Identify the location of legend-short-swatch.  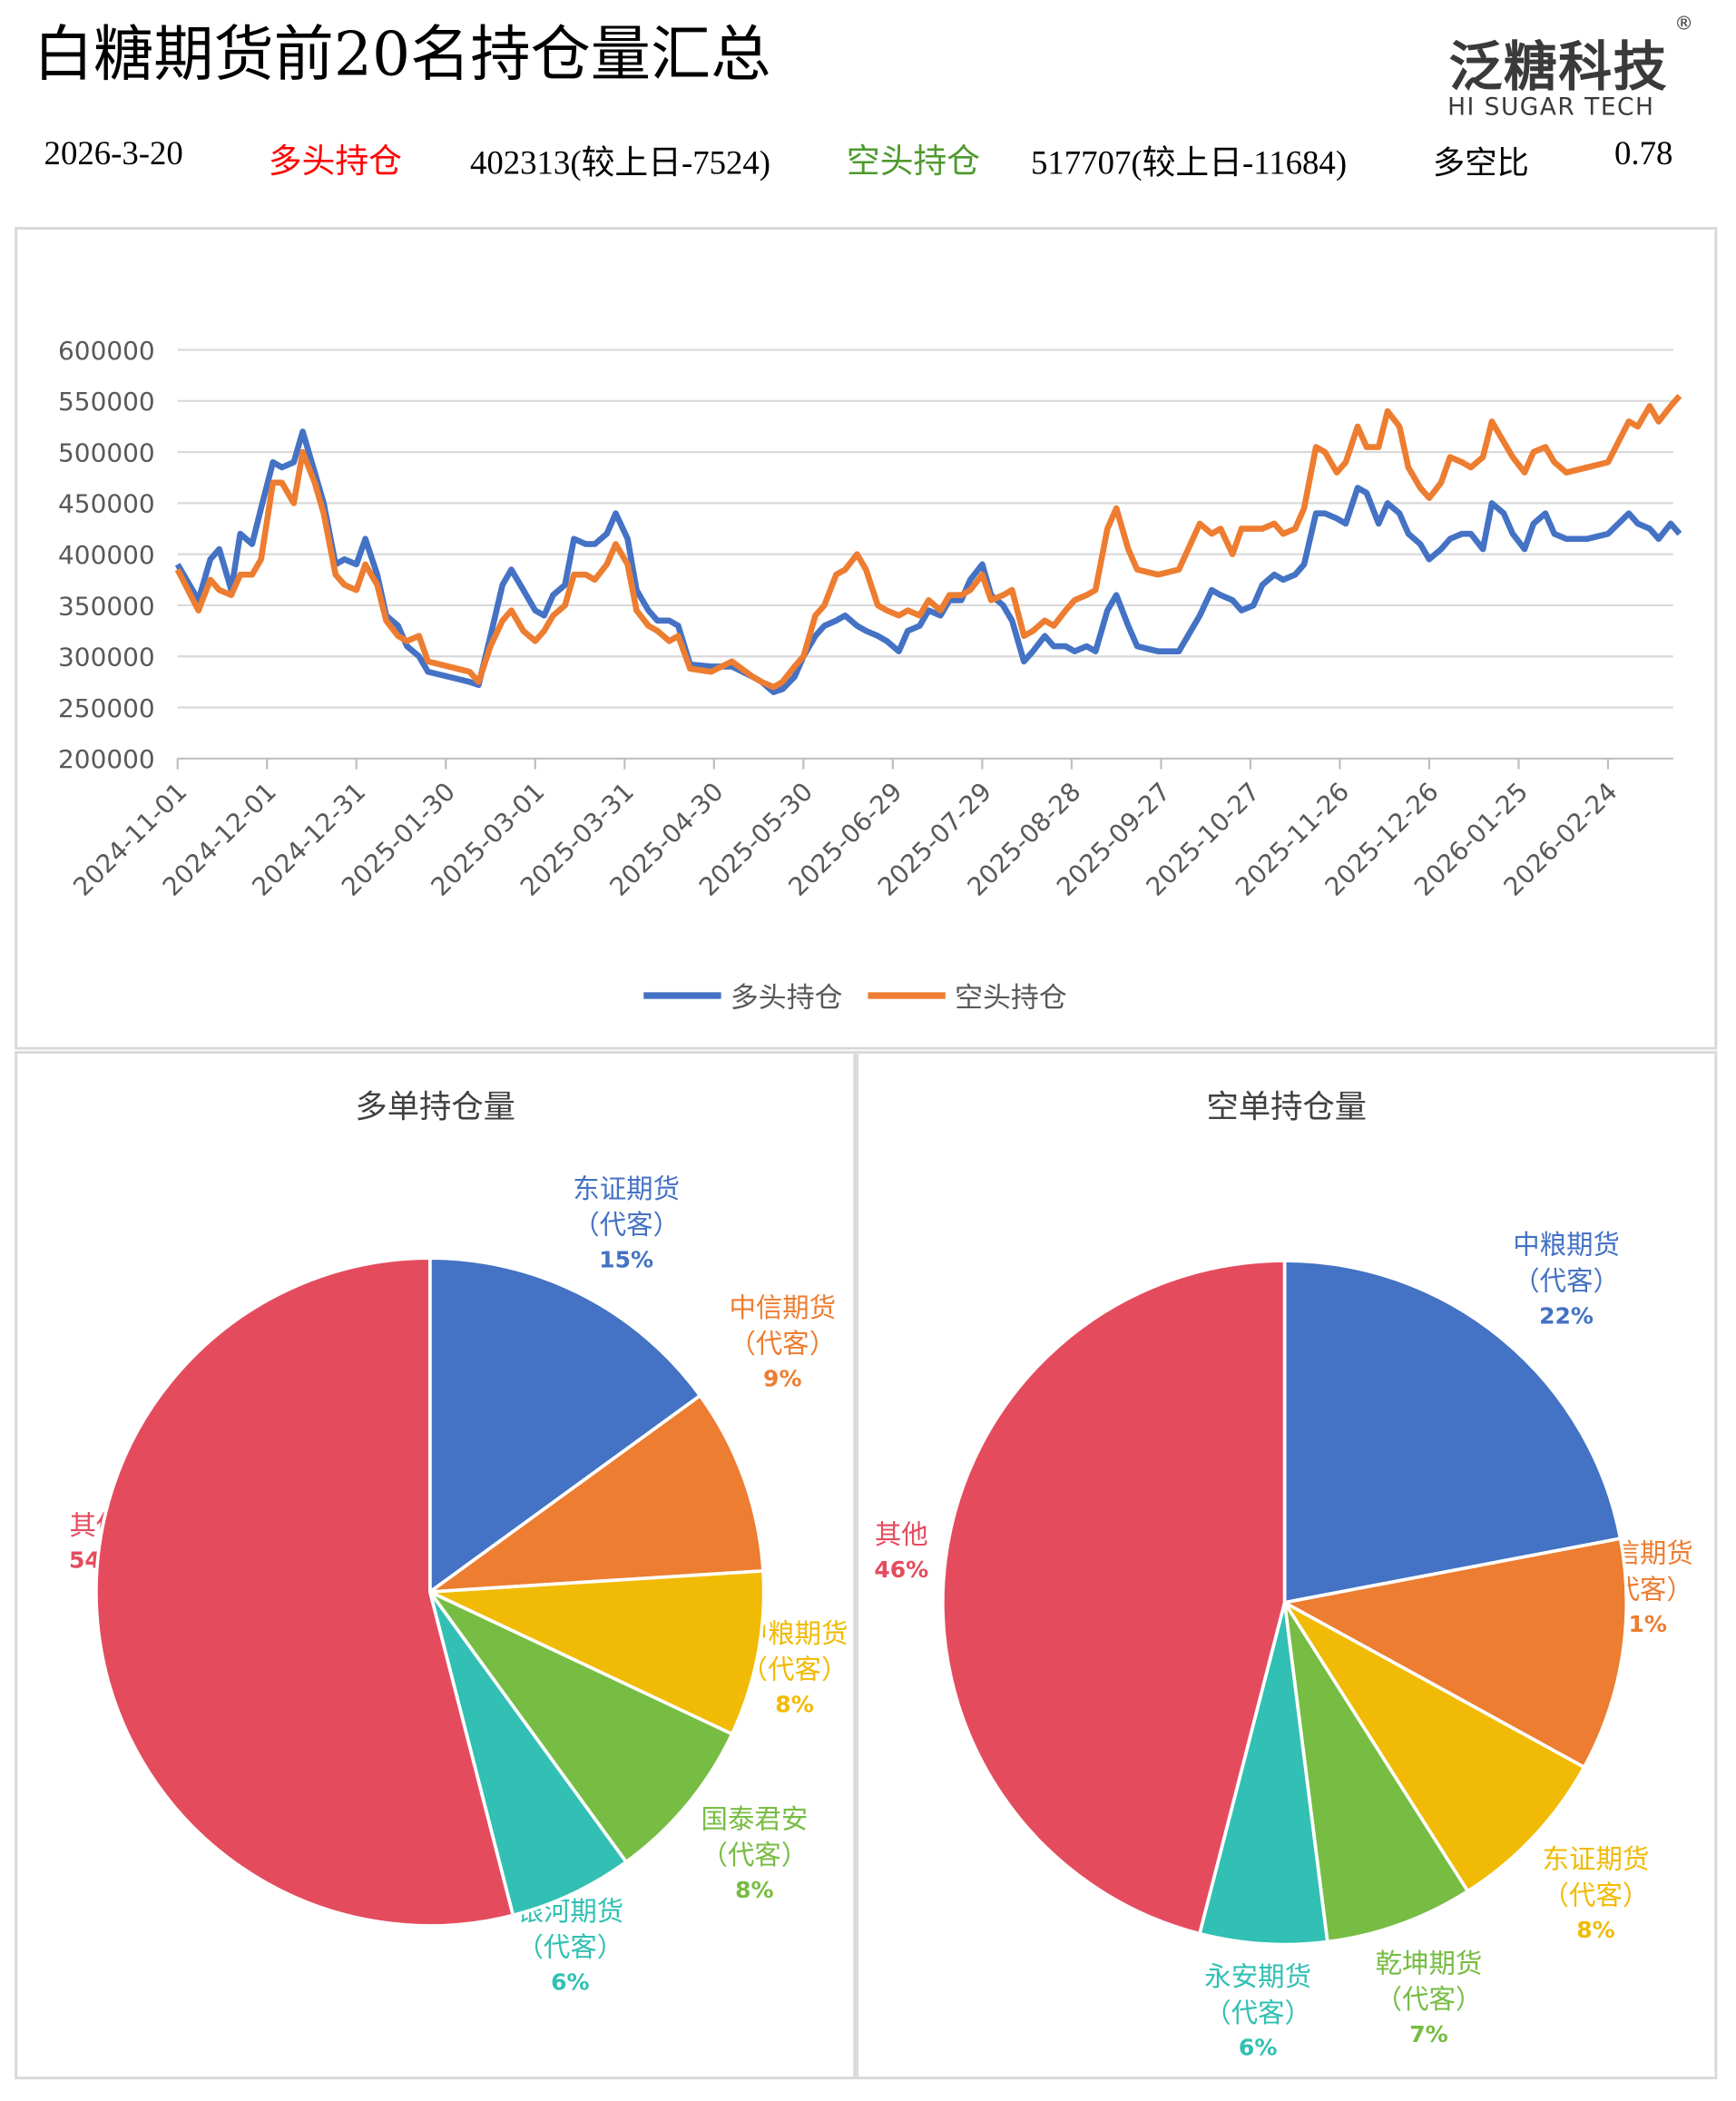
(907, 995).